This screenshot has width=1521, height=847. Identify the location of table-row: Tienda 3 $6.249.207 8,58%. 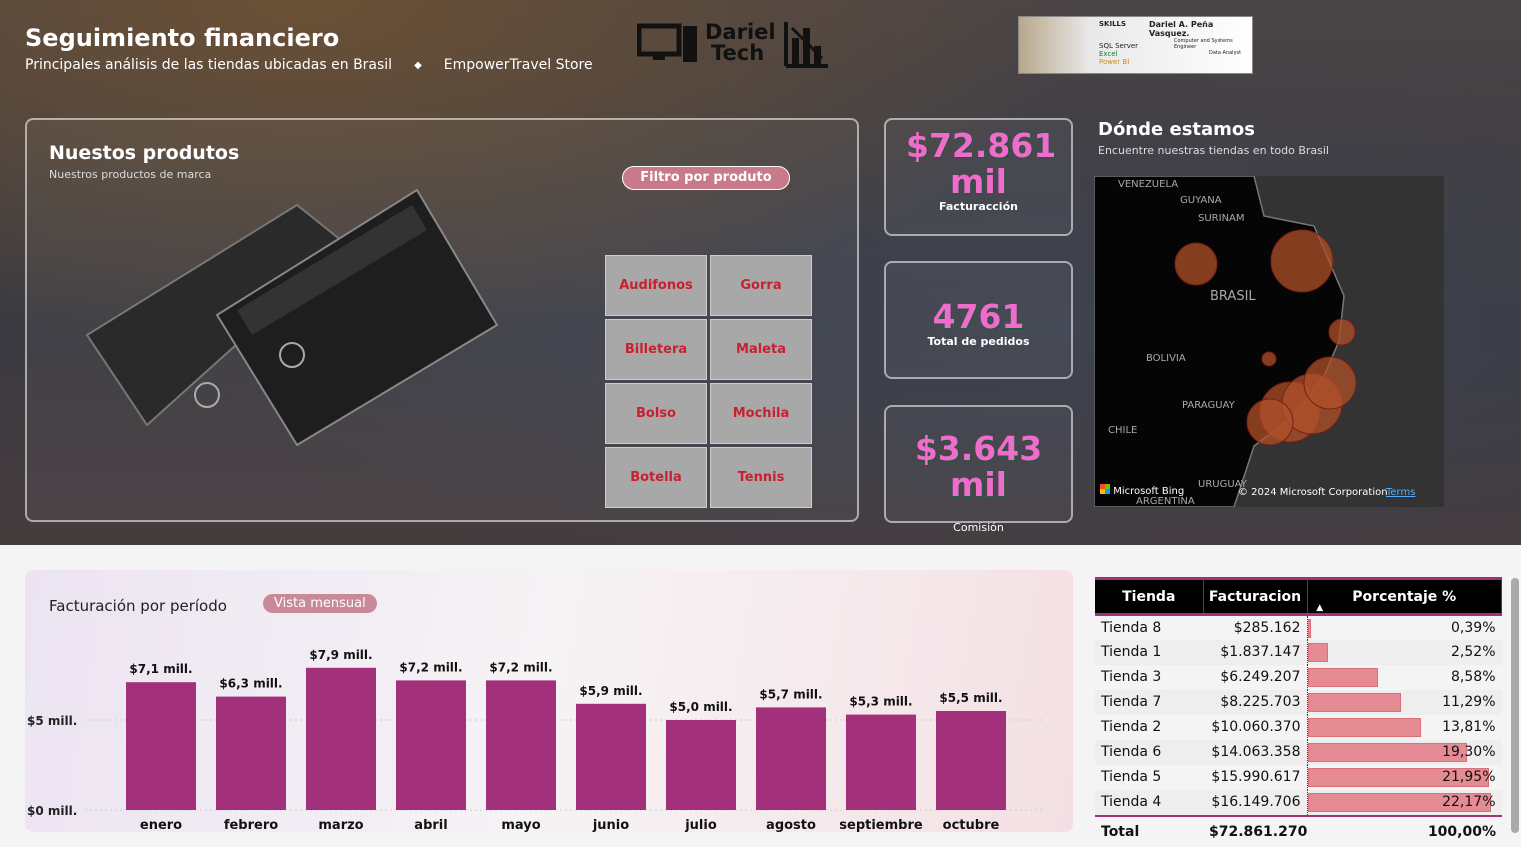
(1298, 677).